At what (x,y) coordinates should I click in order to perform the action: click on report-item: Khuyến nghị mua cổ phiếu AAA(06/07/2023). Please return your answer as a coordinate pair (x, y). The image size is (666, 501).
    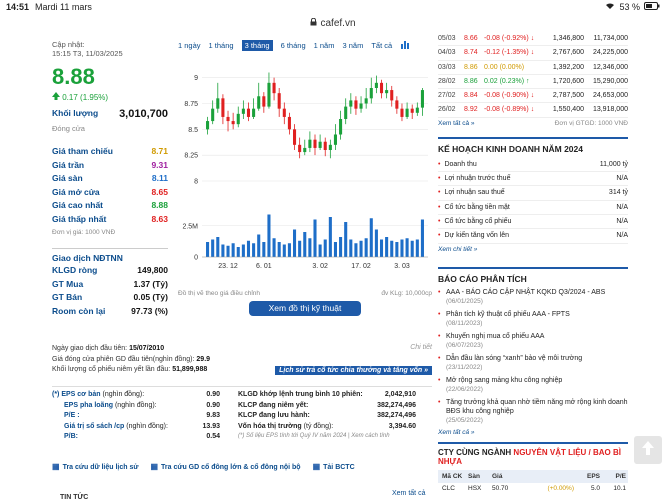
    Looking at the image, I should click on (533, 341).